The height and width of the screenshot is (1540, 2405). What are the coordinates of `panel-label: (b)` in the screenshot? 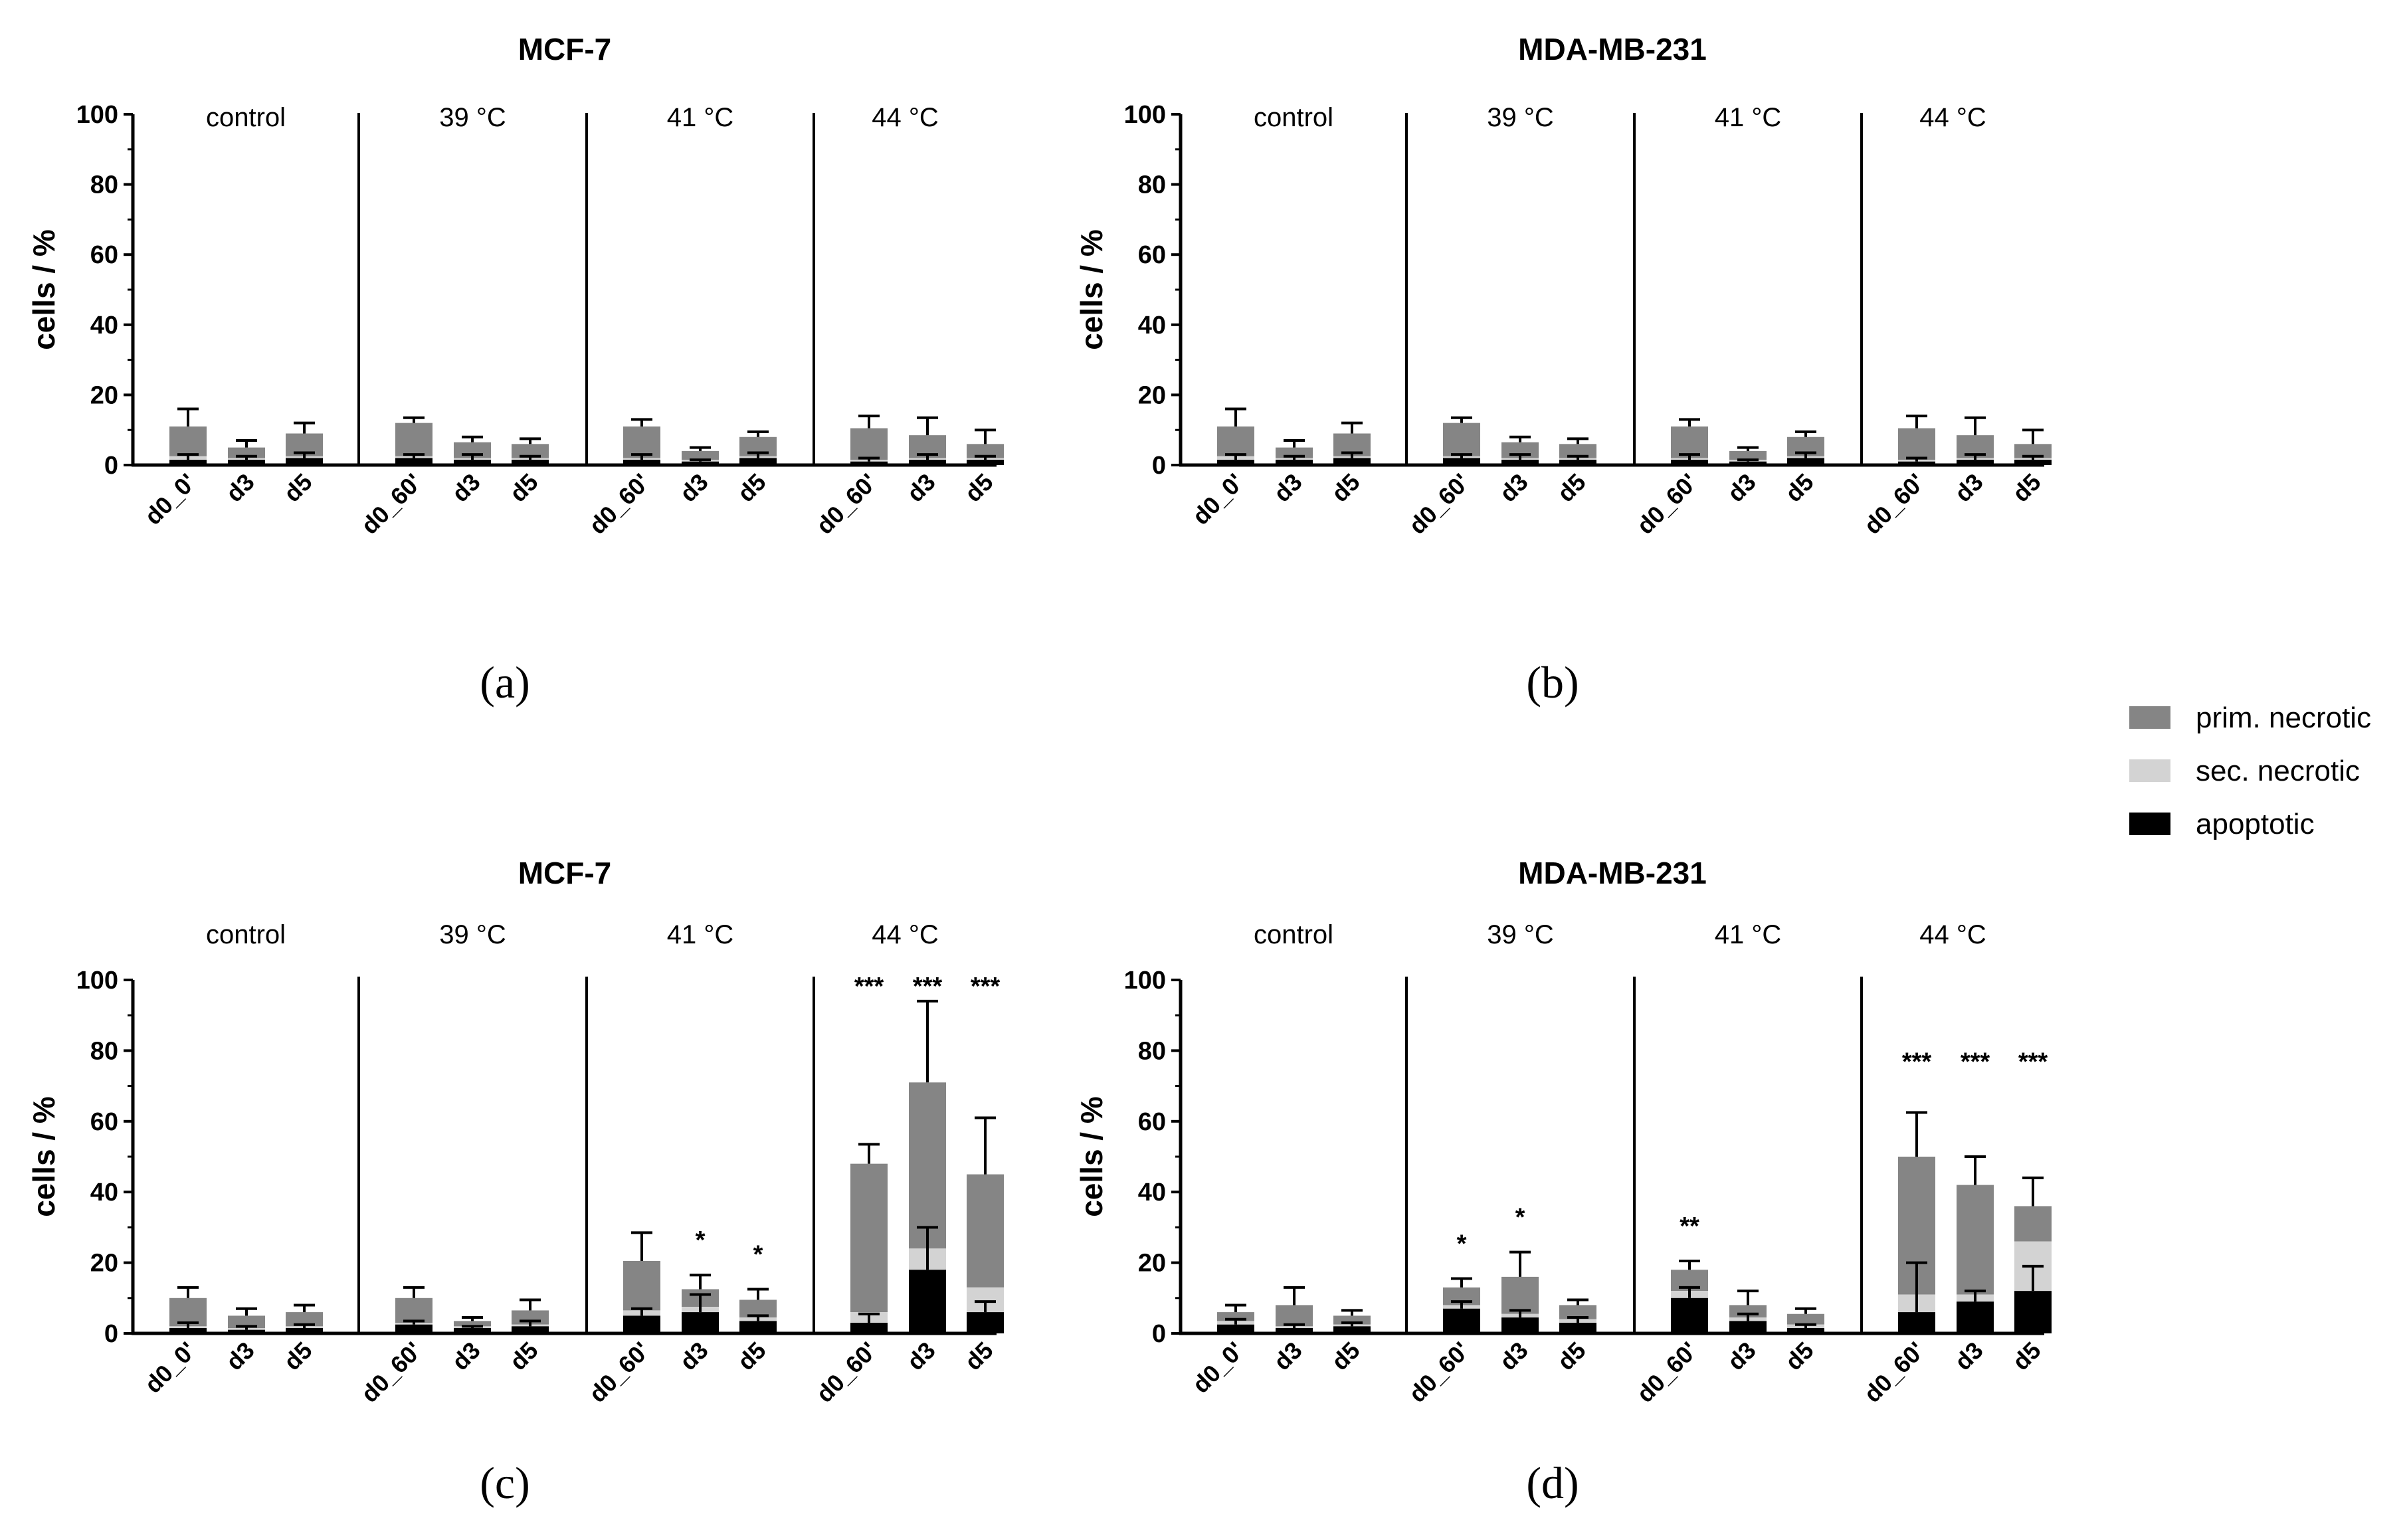 It's located at (1552, 682).